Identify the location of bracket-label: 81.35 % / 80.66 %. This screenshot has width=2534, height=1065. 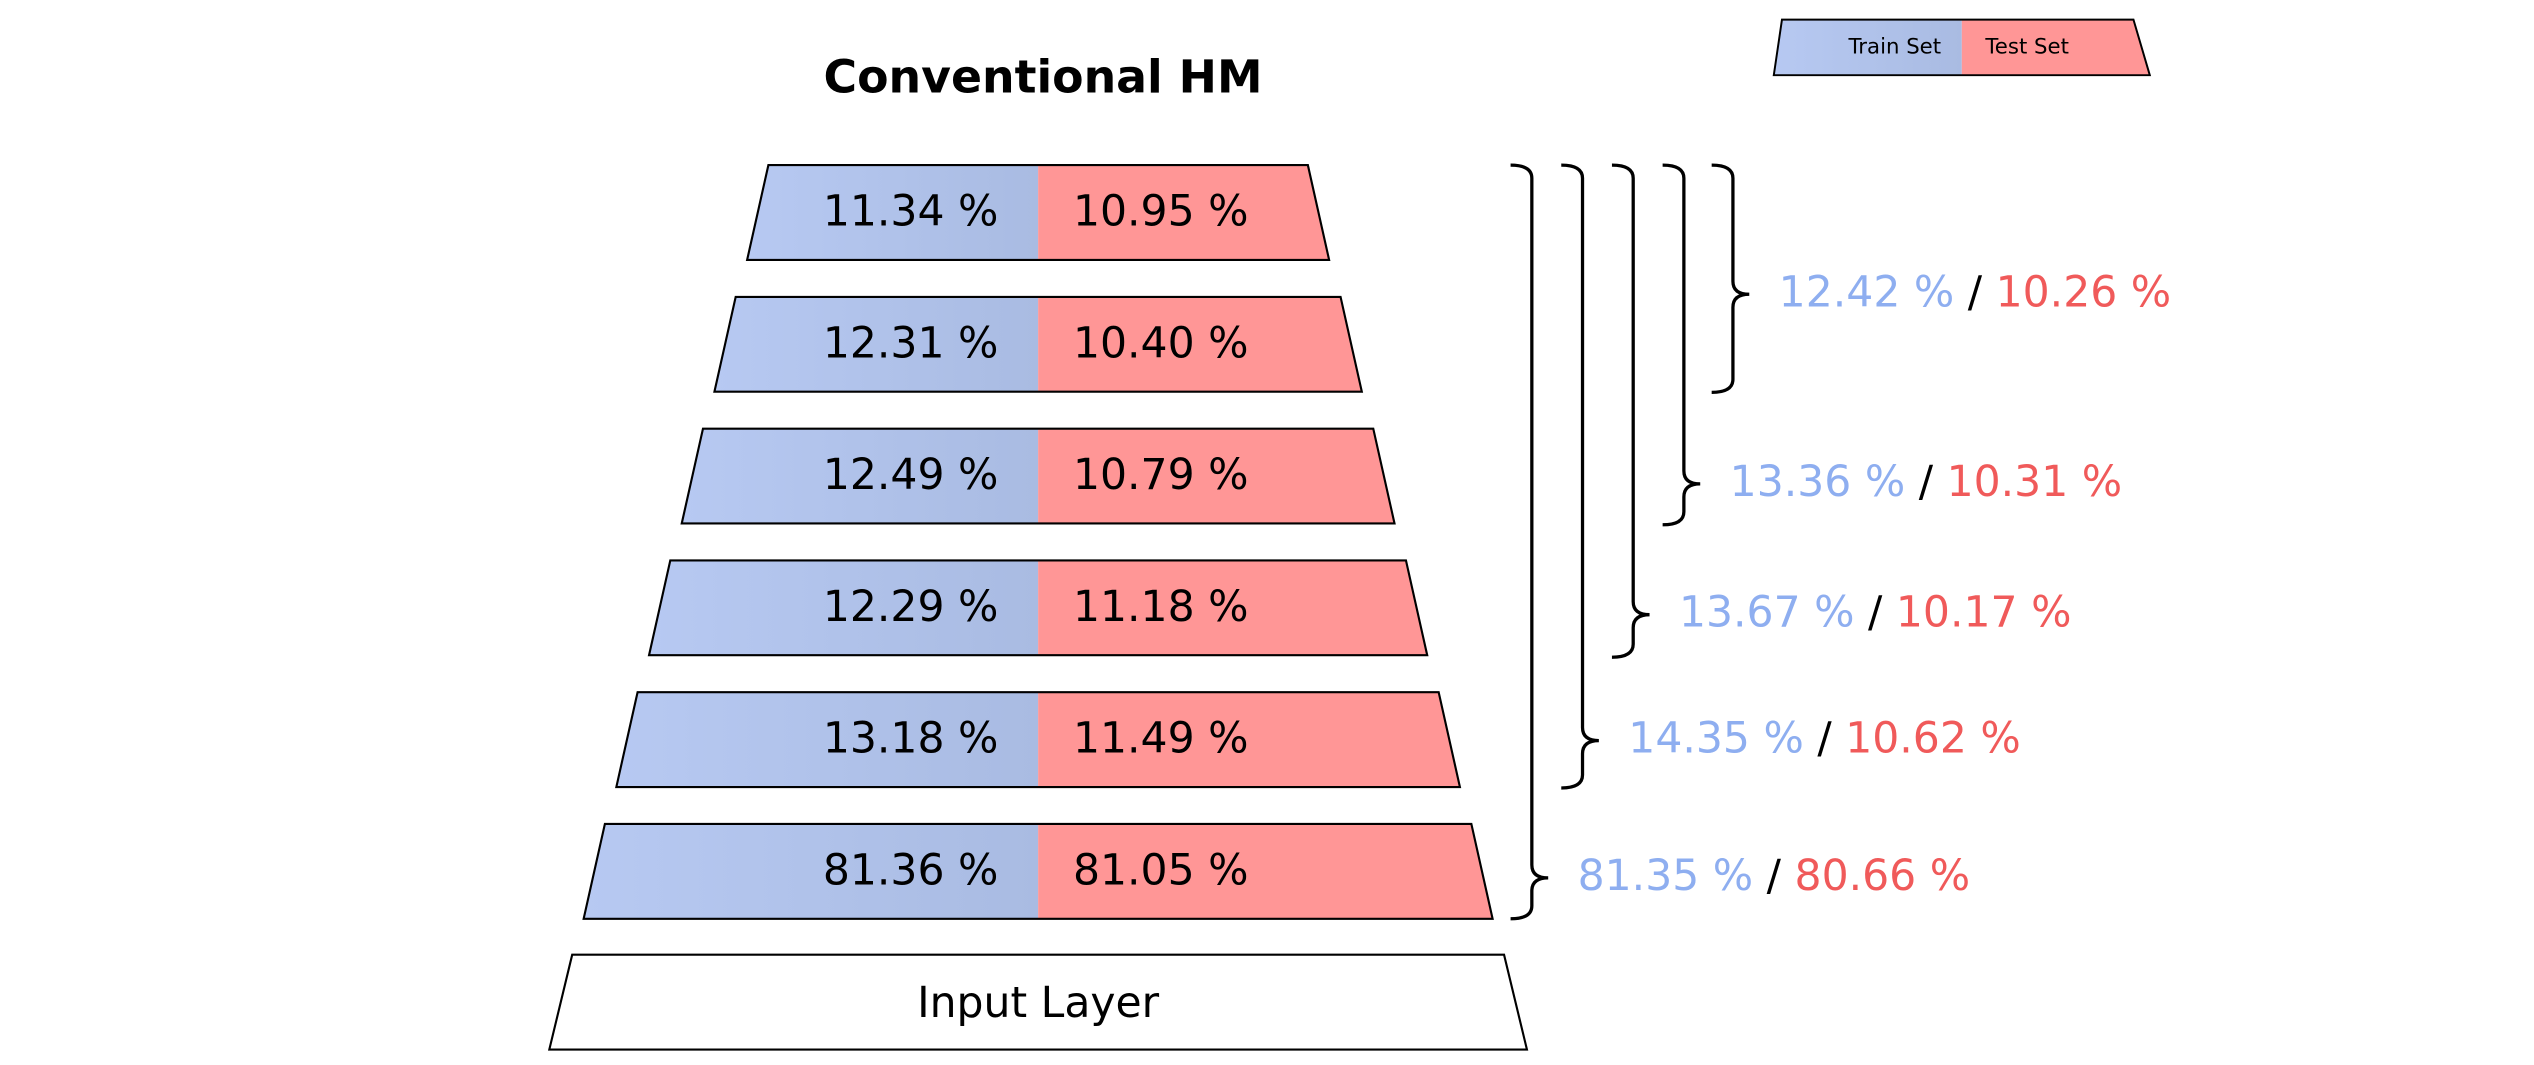
(1774, 875).